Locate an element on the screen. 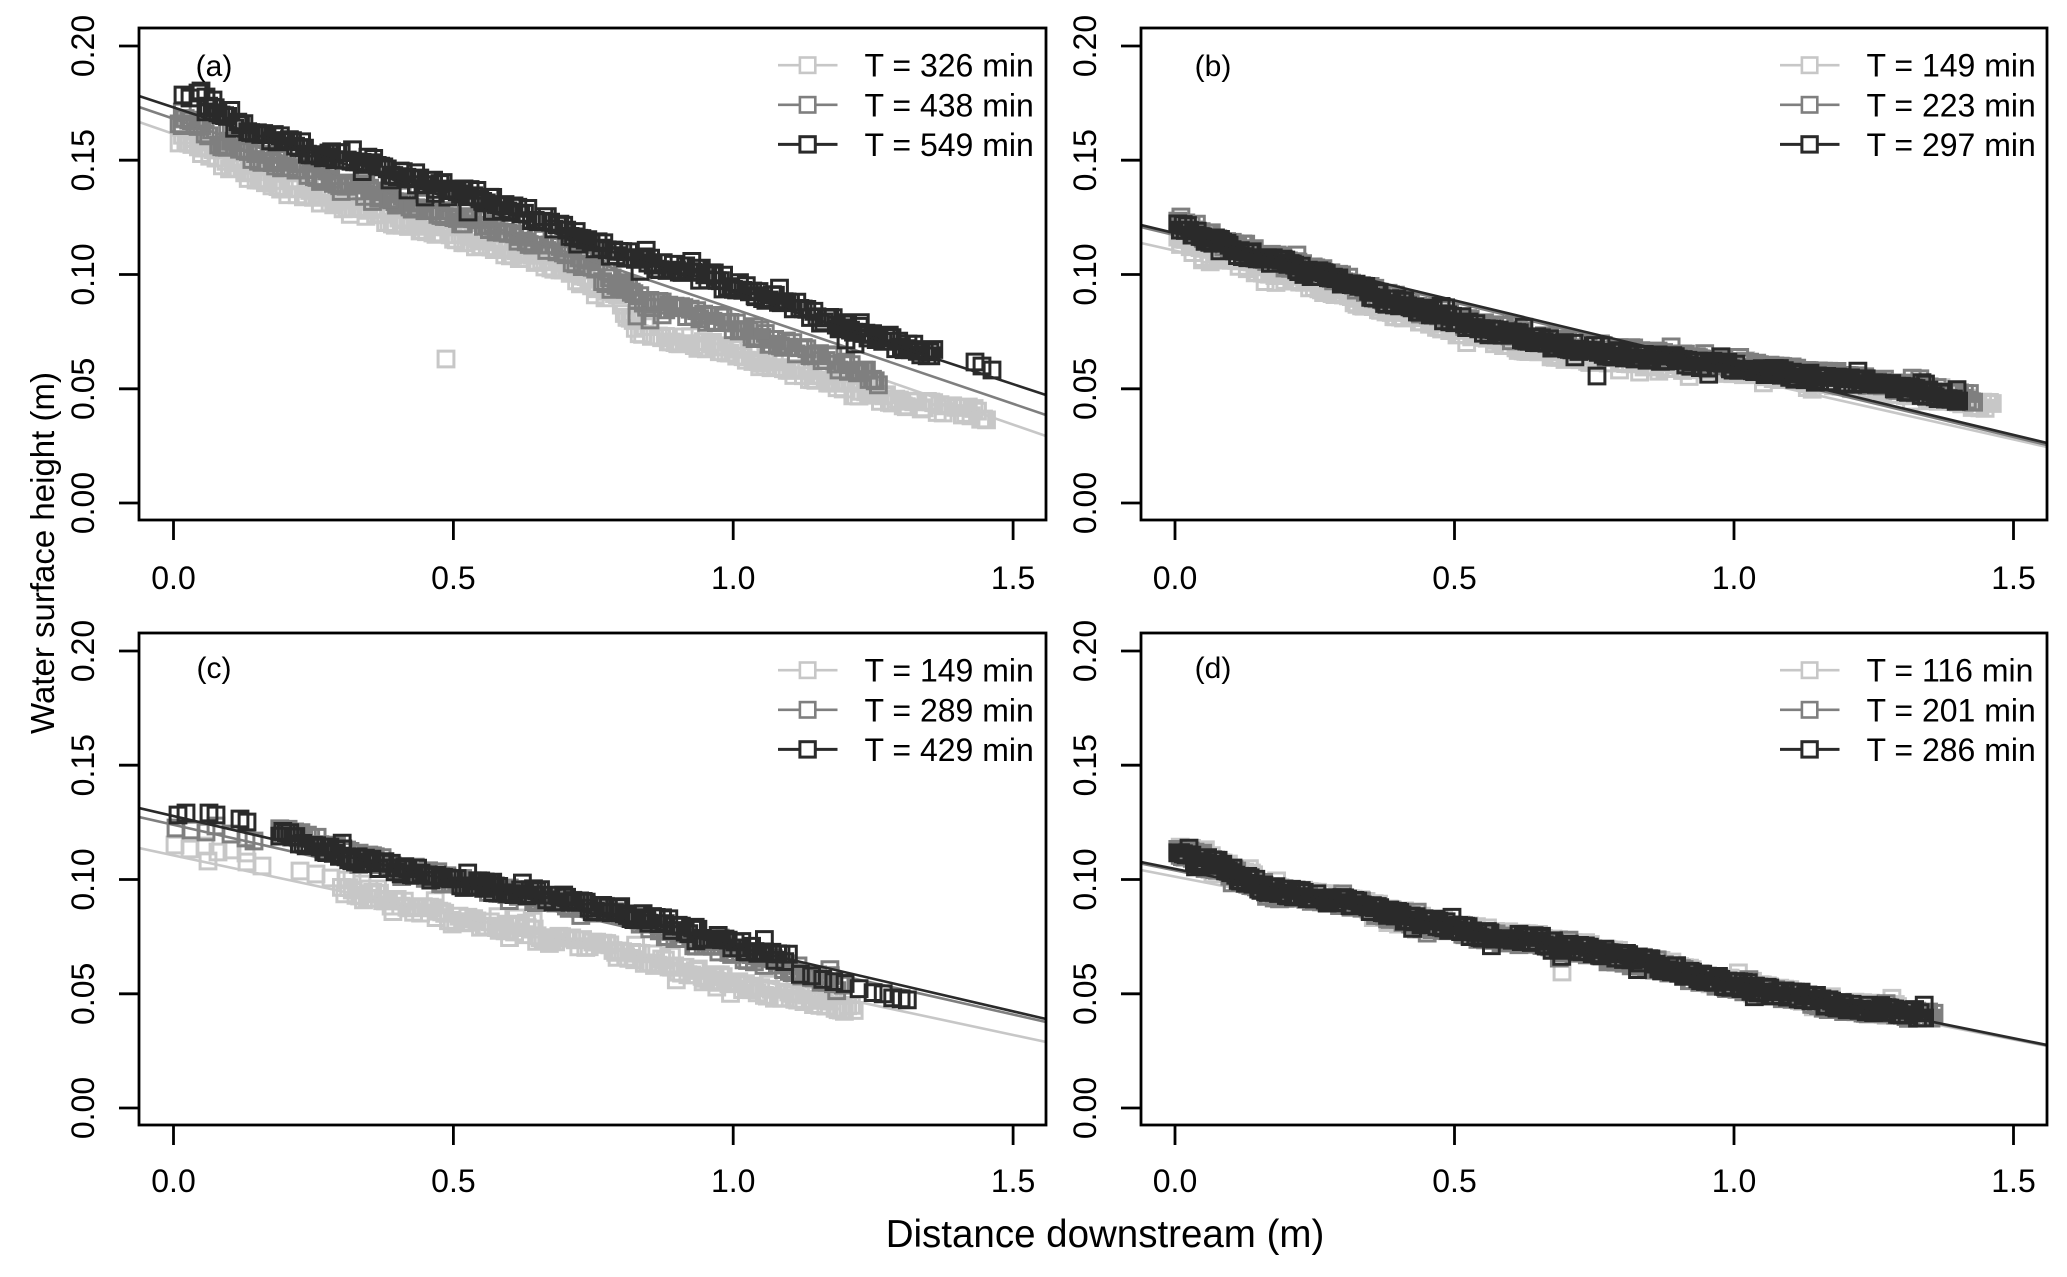 The image size is (2067, 1277). svg-text: T = 286 min is located at coordinates (1951, 750).